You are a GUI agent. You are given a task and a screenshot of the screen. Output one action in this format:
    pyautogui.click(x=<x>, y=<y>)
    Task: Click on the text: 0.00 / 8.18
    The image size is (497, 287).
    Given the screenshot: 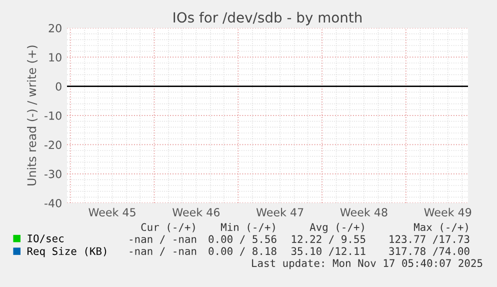 What is the action you would take?
    pyautogui.click(x=242, y=251)
    